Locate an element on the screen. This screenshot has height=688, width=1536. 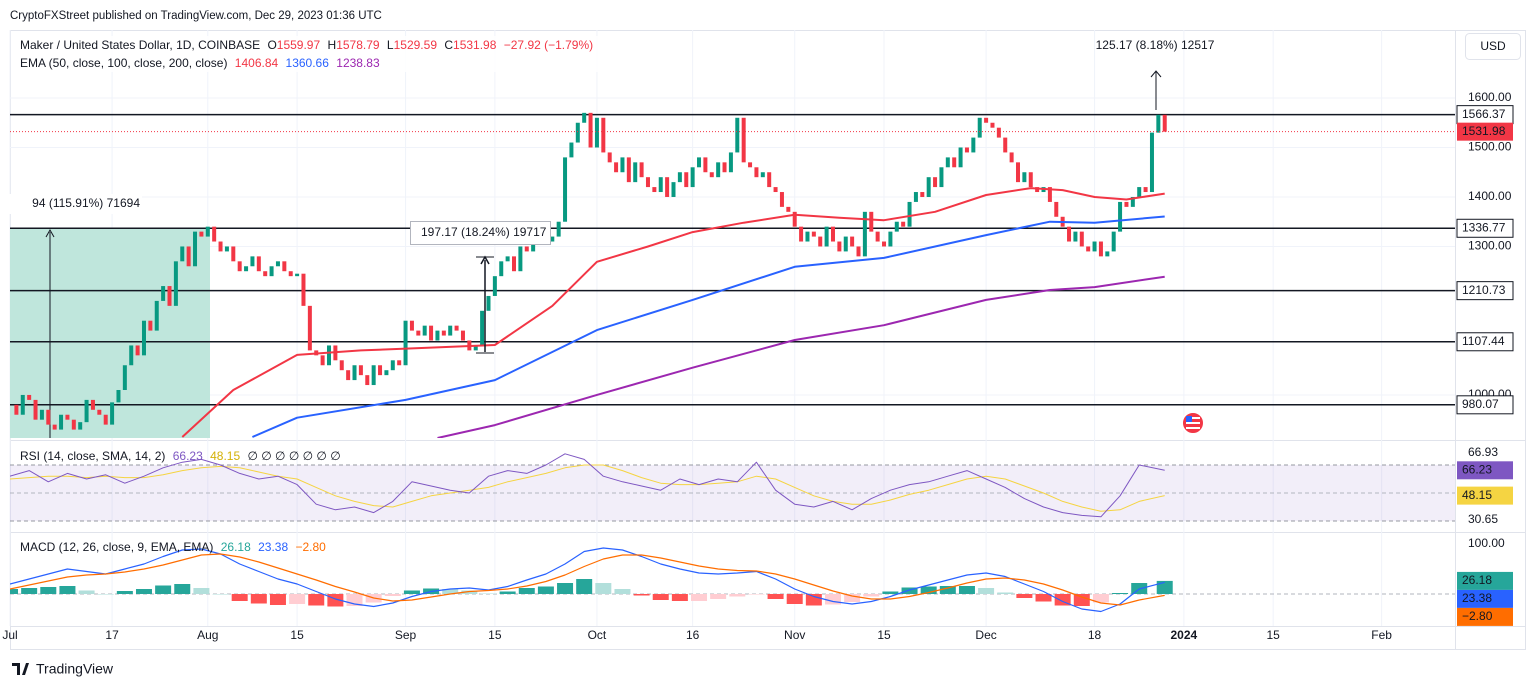
ema-title: EMA (50, close, 100, close, 200, close) is located at coordinates (123, 63).